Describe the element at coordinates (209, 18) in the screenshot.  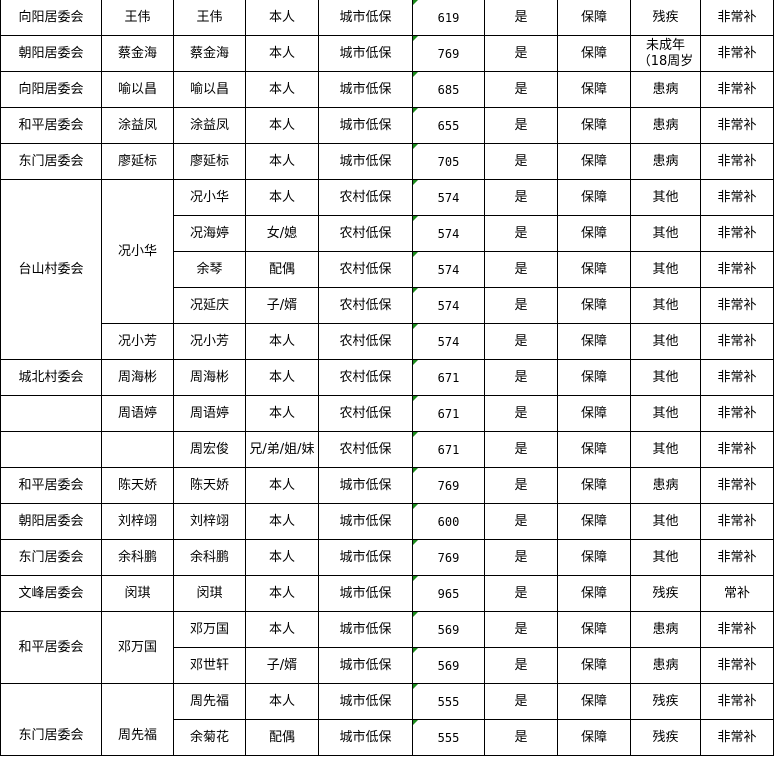
I see `member-name-cell: 王伟` at that location.